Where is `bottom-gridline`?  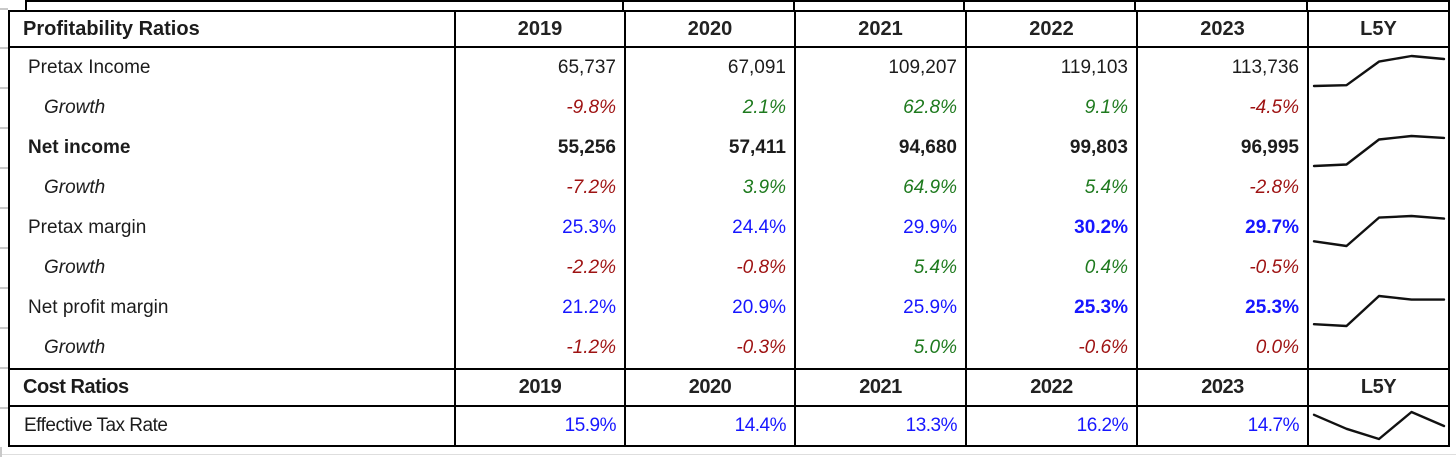 bottom-gridline is located at coordinates (728, 454).